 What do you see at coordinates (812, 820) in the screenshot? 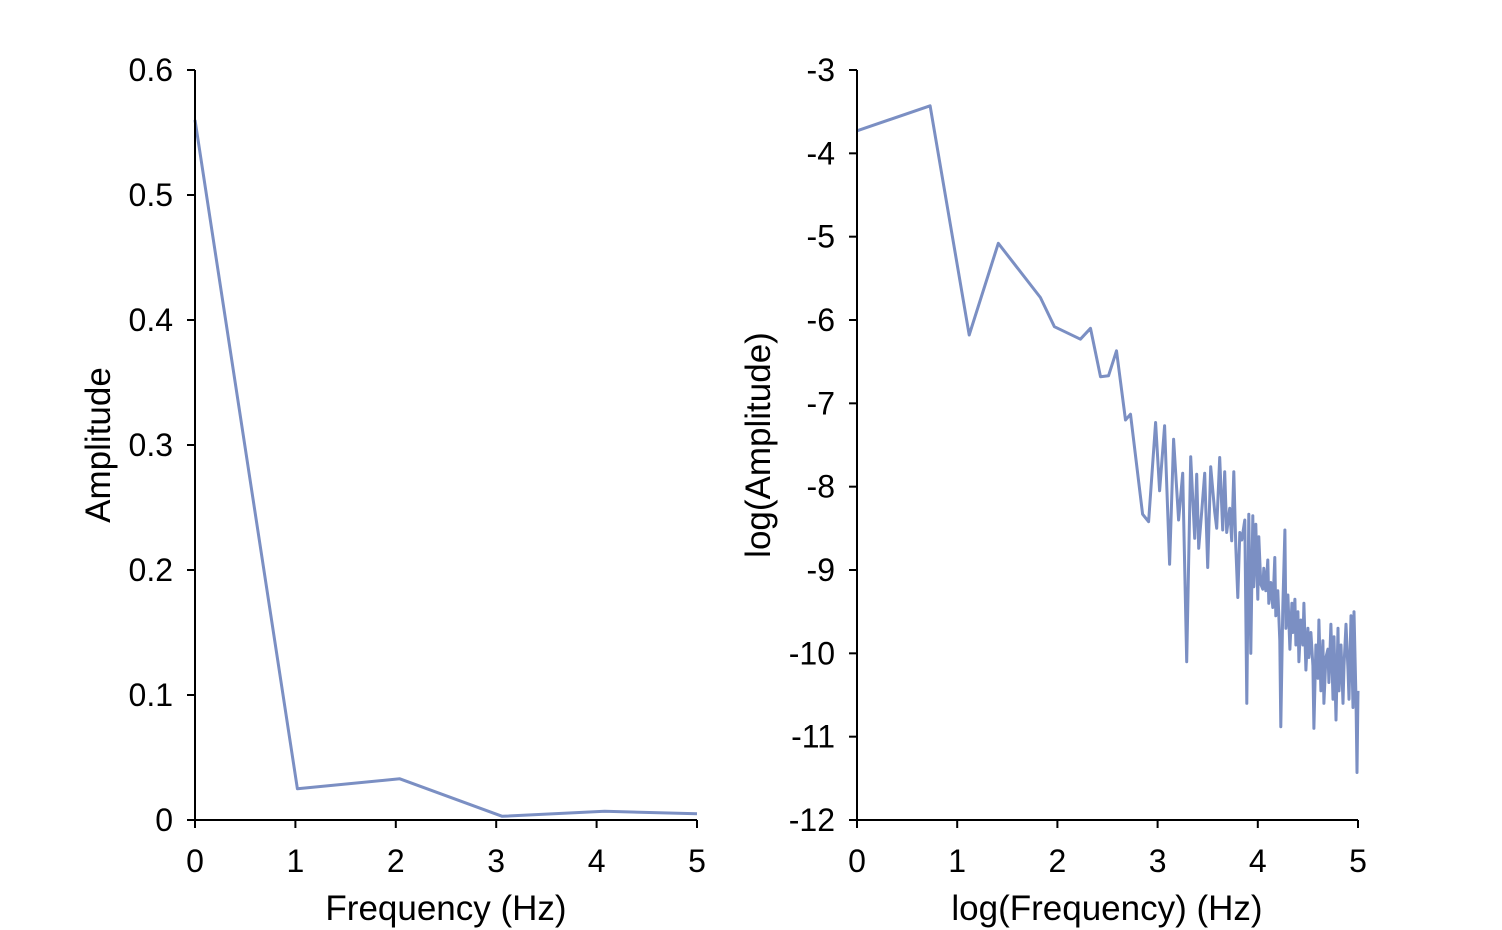
I see `chart-2-y-tick-label: -12` at bounding box center [812, 820].